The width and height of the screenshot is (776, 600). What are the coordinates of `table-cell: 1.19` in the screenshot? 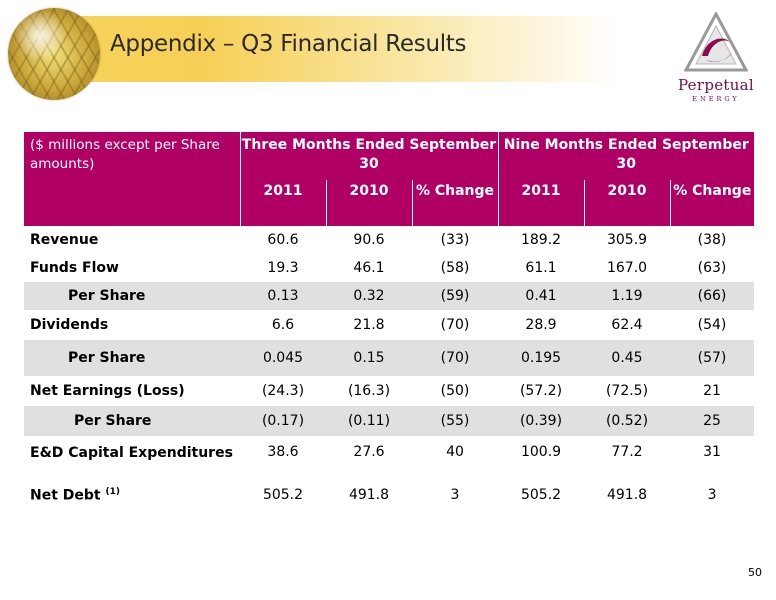 It's located at (627, 296).